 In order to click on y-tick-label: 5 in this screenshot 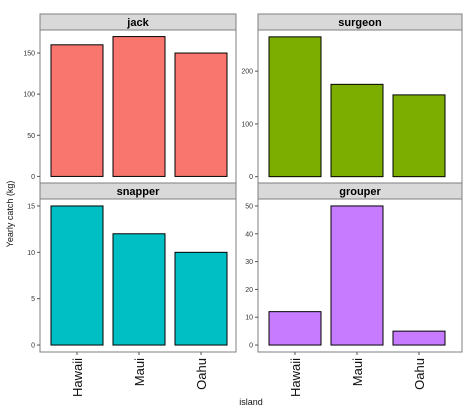, I will do `click(33, 299)`.